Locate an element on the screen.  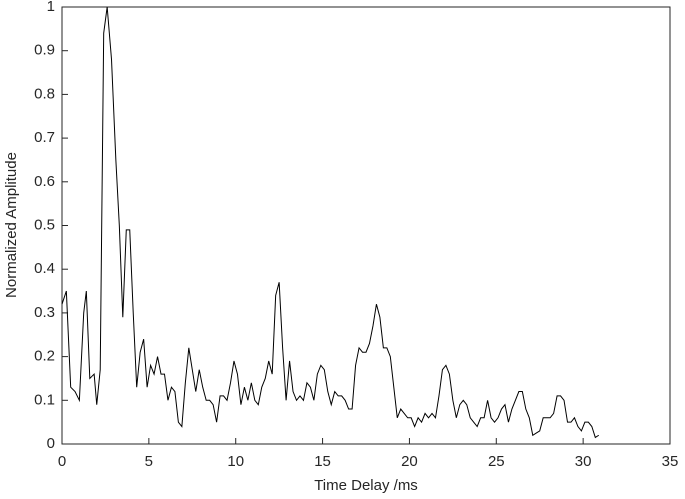
y-tick-label: 0.3 is located at coordinates (44, 312).